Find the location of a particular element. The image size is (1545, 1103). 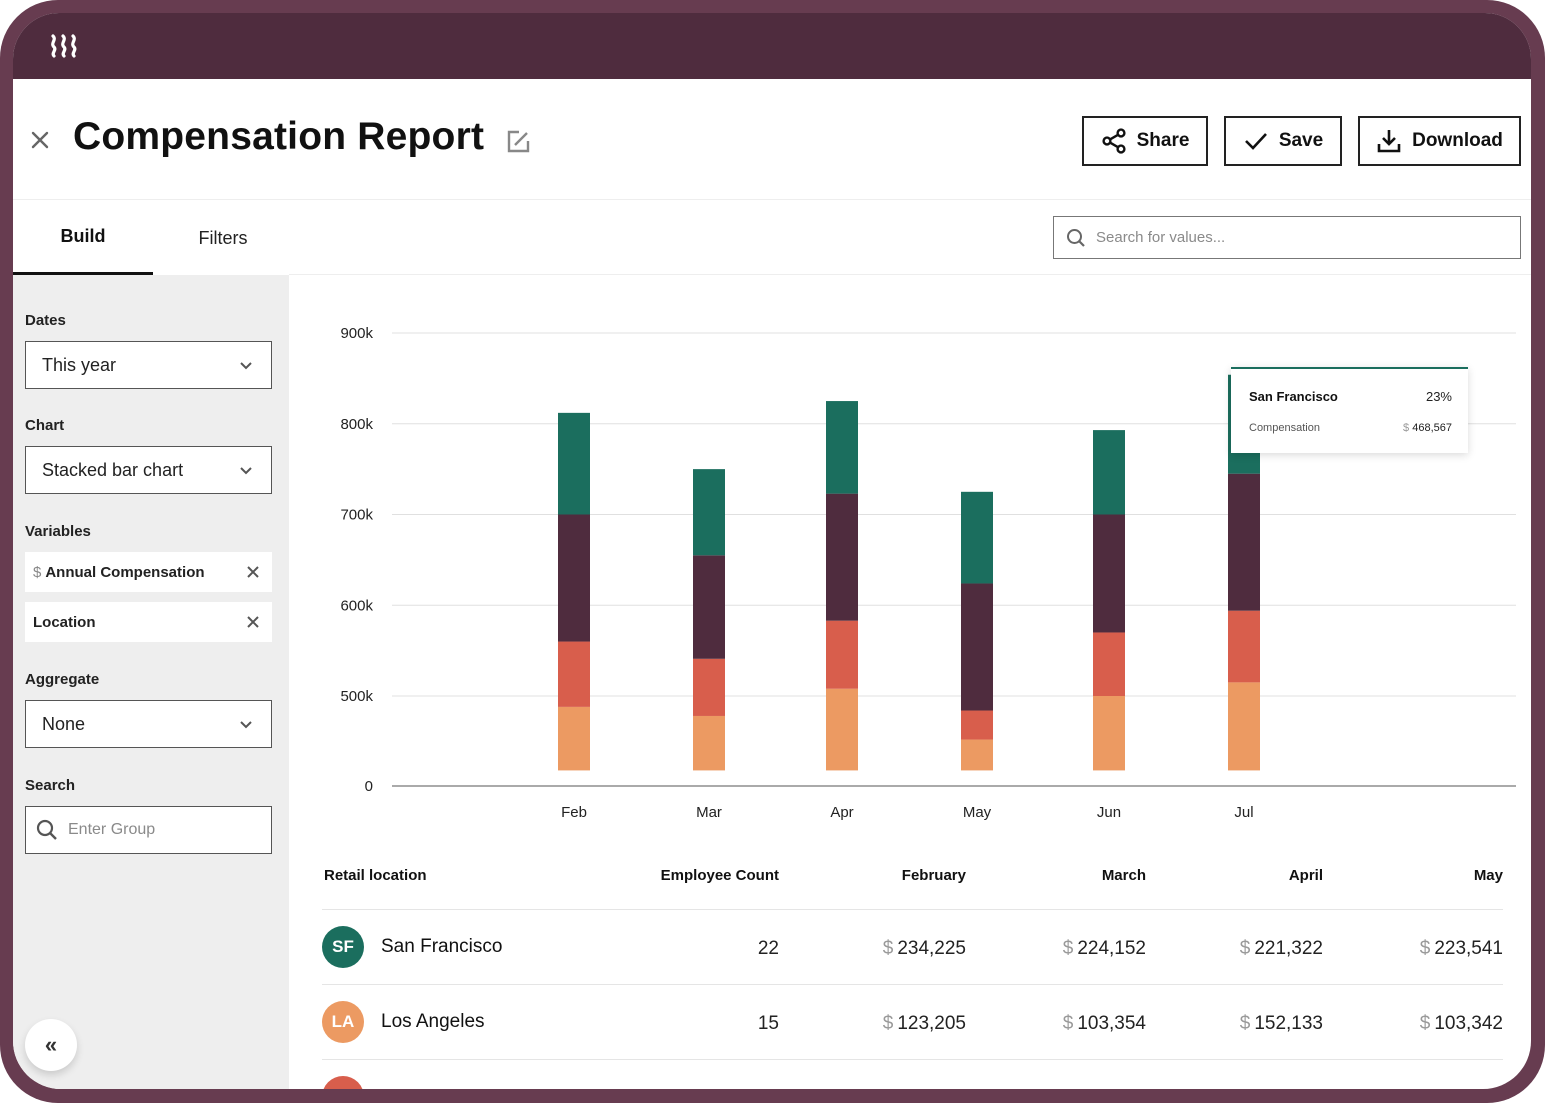

compensation-cell: $234,225 is located at coordinates (924, 949).